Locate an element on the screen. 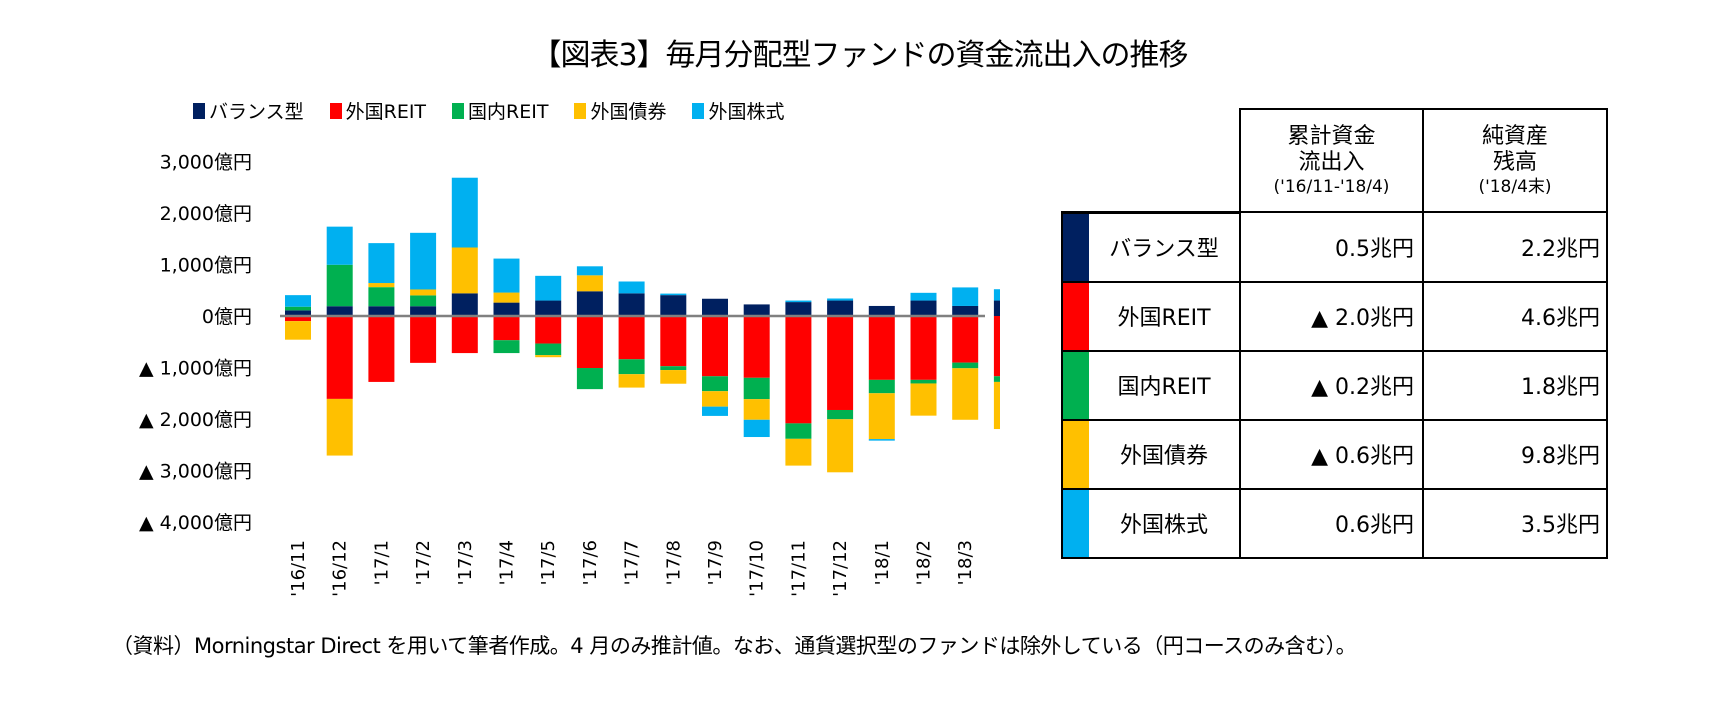 Image resolution: width=1719 pixels, height=708 pixels. y-tick-label: ▲ 1,000億円 is located at coordinates (195, 369).